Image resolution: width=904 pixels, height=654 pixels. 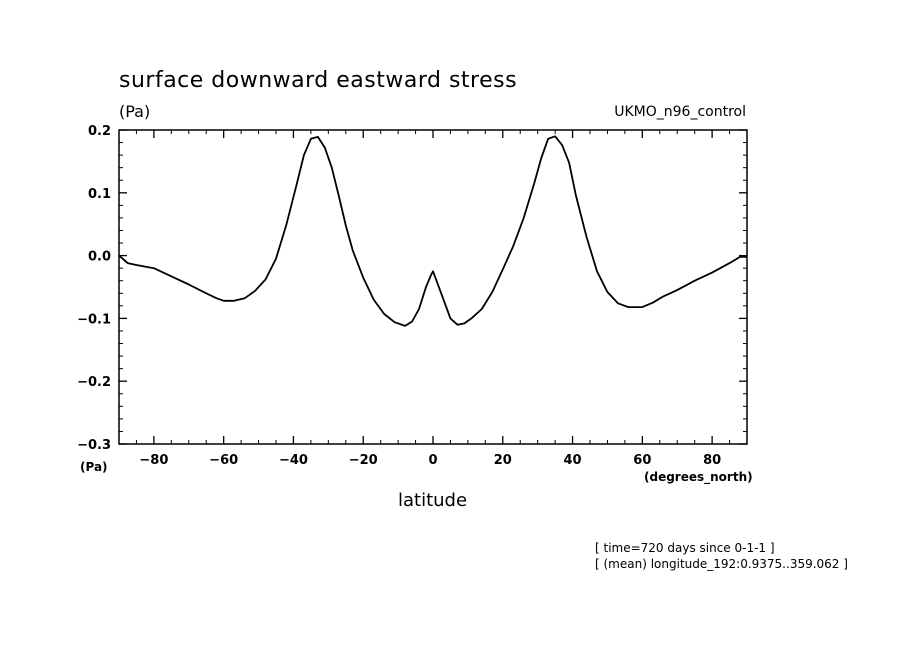 I want to click on longitude-note: [ (mean) longitude_192:0.9375..359.062 ], so click(x=721, y=564).